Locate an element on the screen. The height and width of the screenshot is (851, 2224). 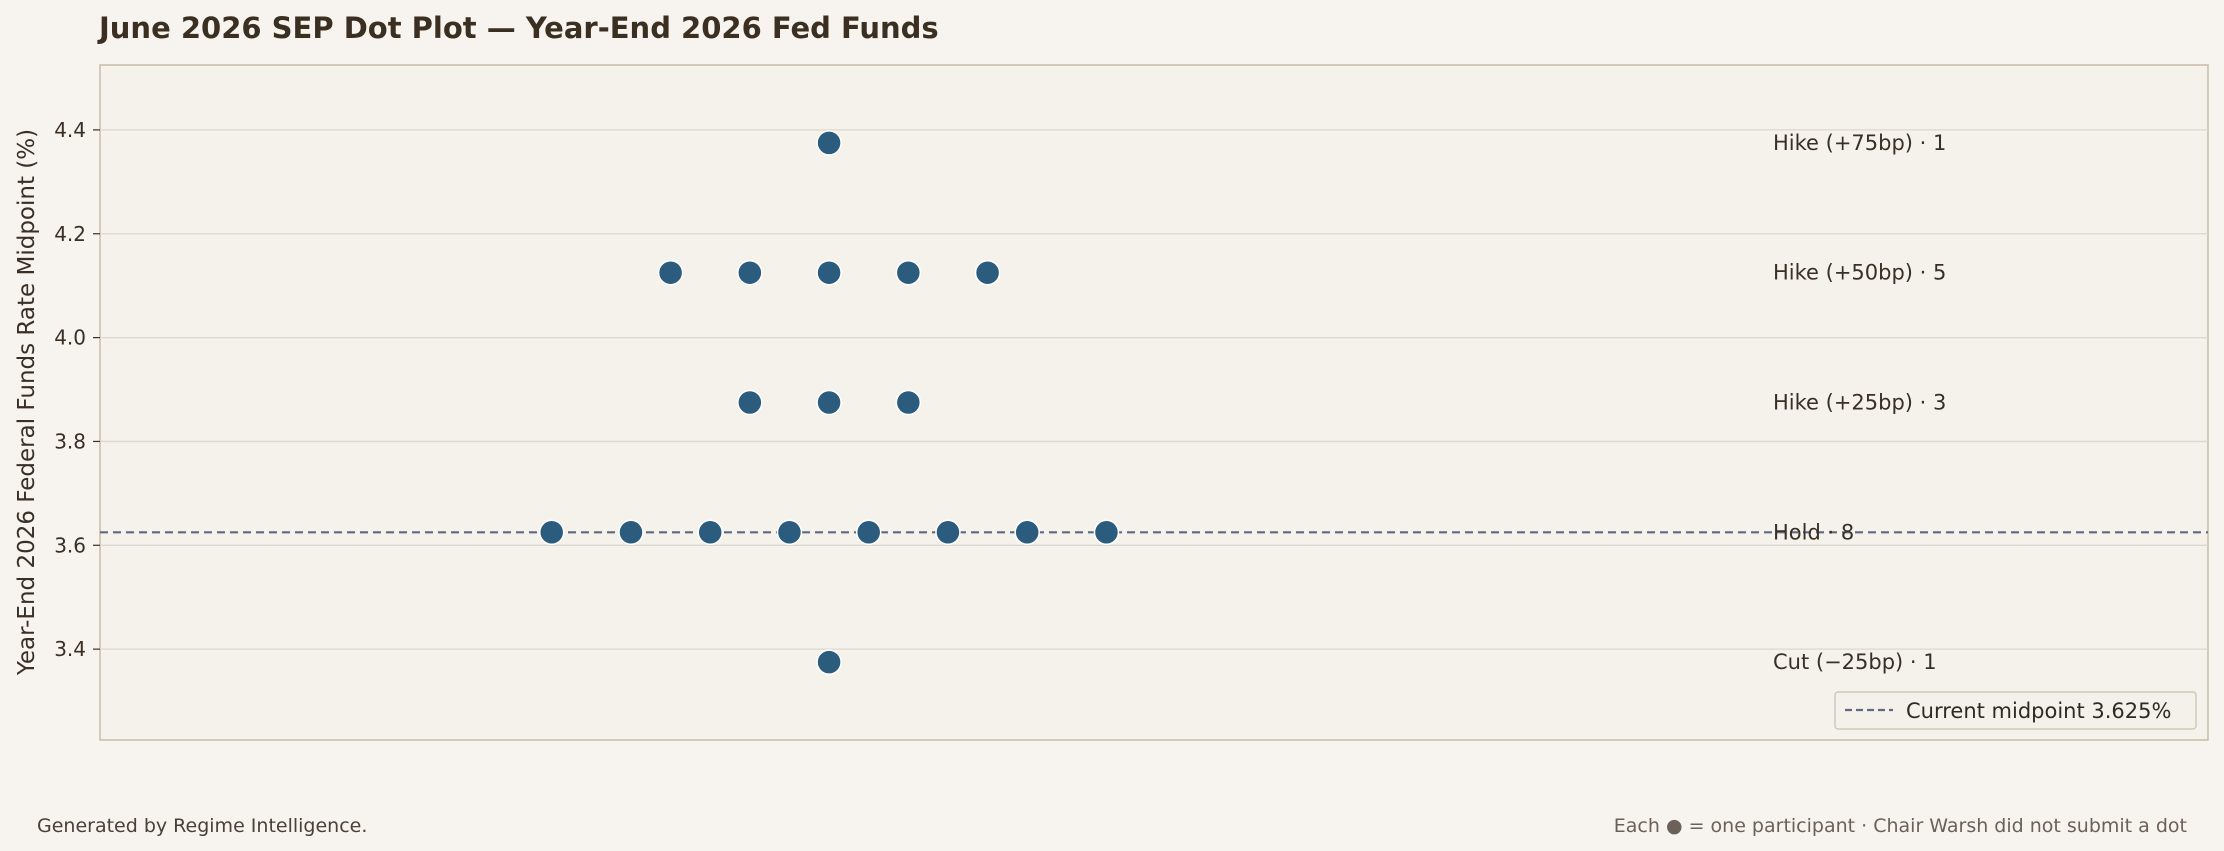
y-tick-label: 3.4 is located at coordinates (70, 649).